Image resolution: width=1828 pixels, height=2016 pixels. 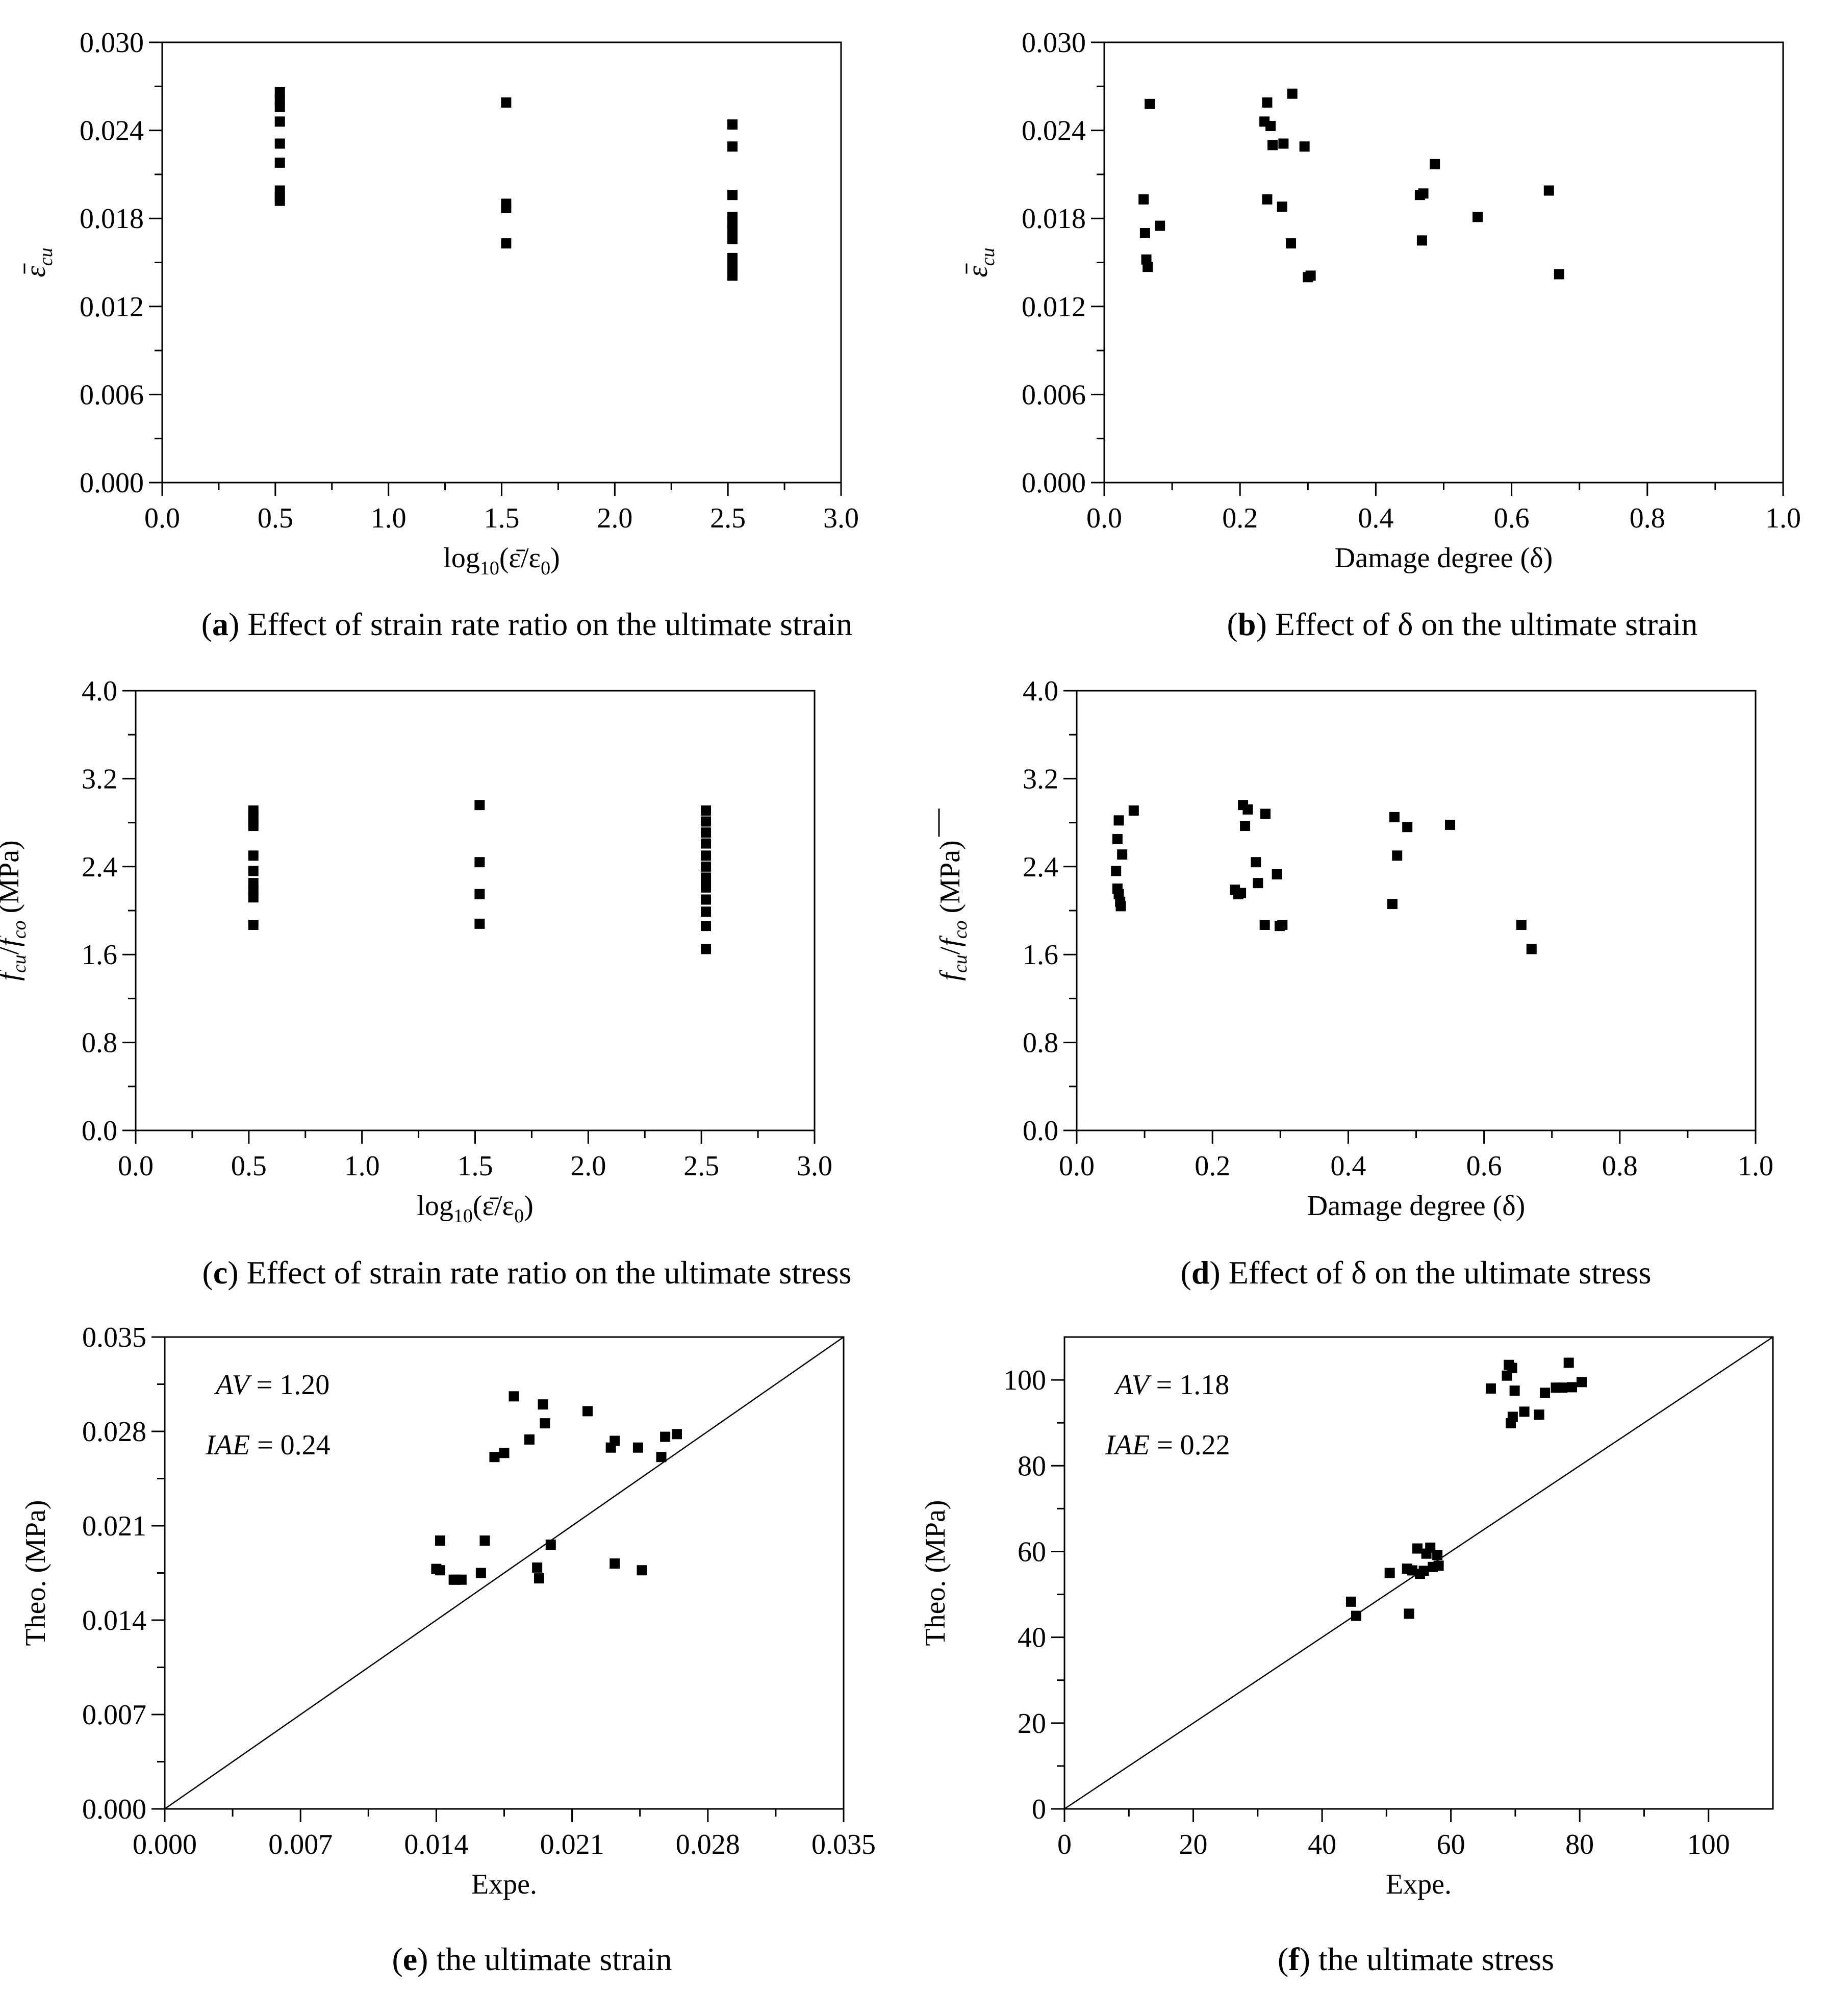 I want to click on x-tick-label: 80, so click(x=1579, y=1844).